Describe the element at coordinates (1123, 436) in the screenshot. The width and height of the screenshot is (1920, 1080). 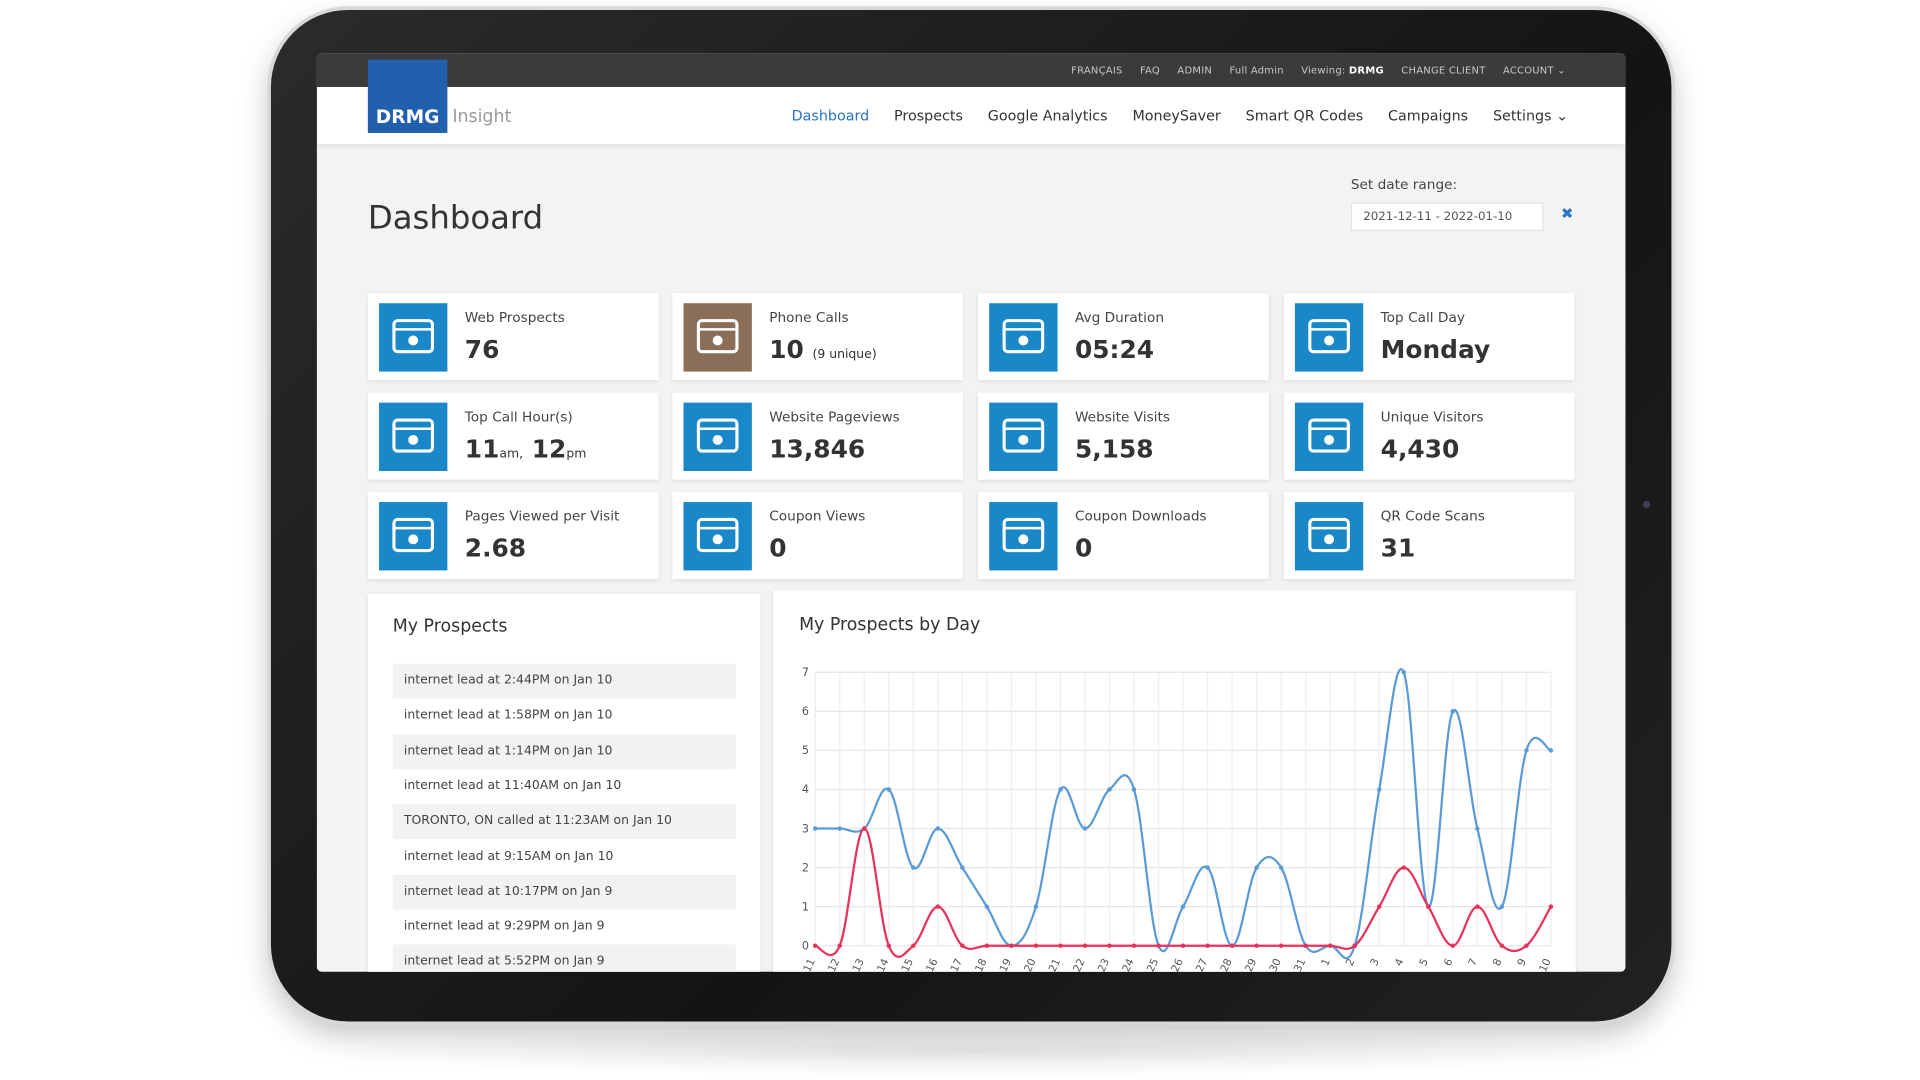
I see `stat-card: Website Visits 5,158` at that location.